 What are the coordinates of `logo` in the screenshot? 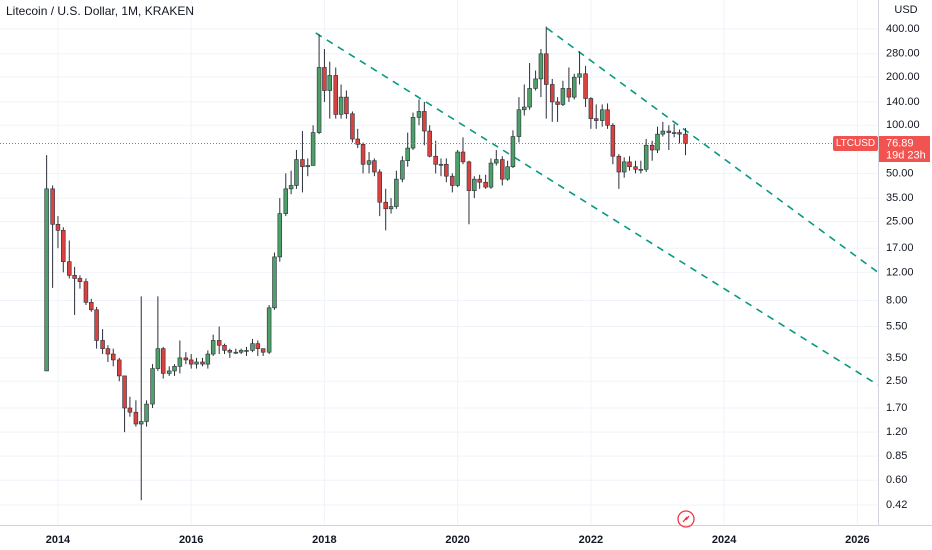 It's located at (686, 519).